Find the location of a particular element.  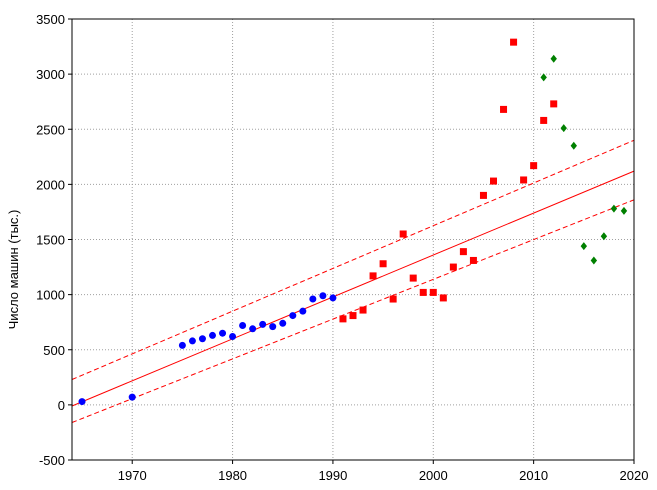

x-tick-label: 2000 is located at coordinates (433, 475).